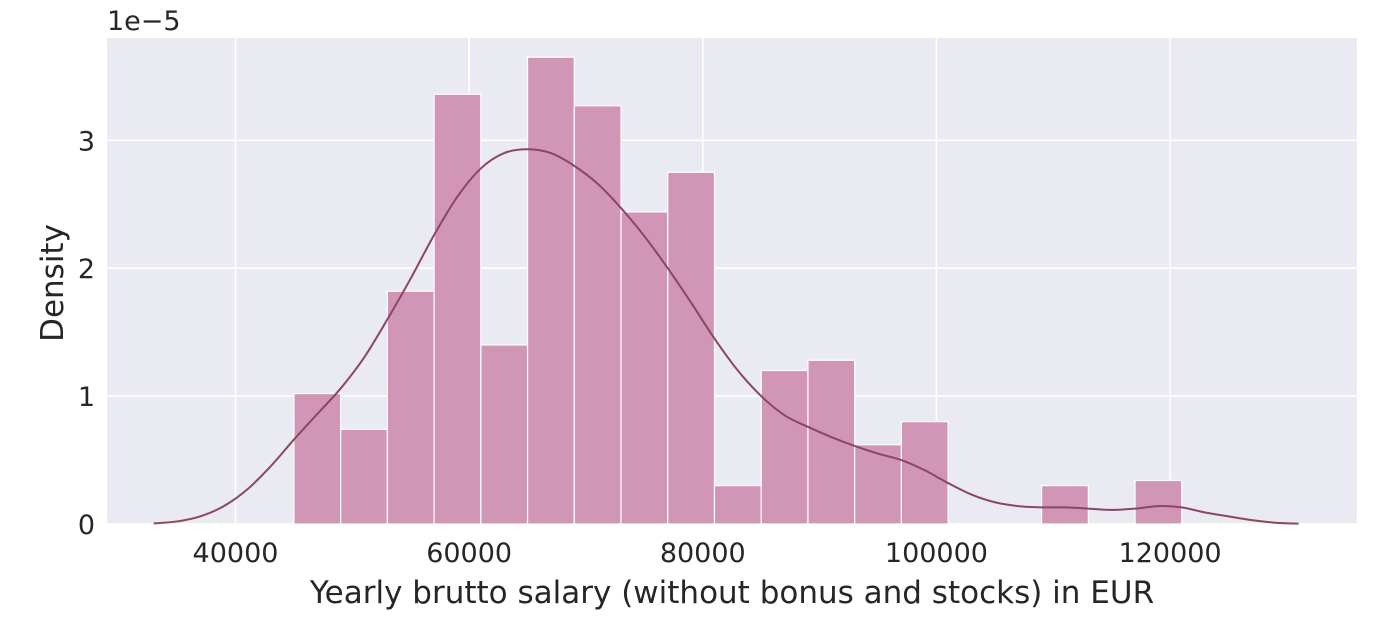 This screenshot has width=1400, height=627. I want to click on x-axis-ticks: 40000 60000 80000 100000 120000, so click(707, 553).